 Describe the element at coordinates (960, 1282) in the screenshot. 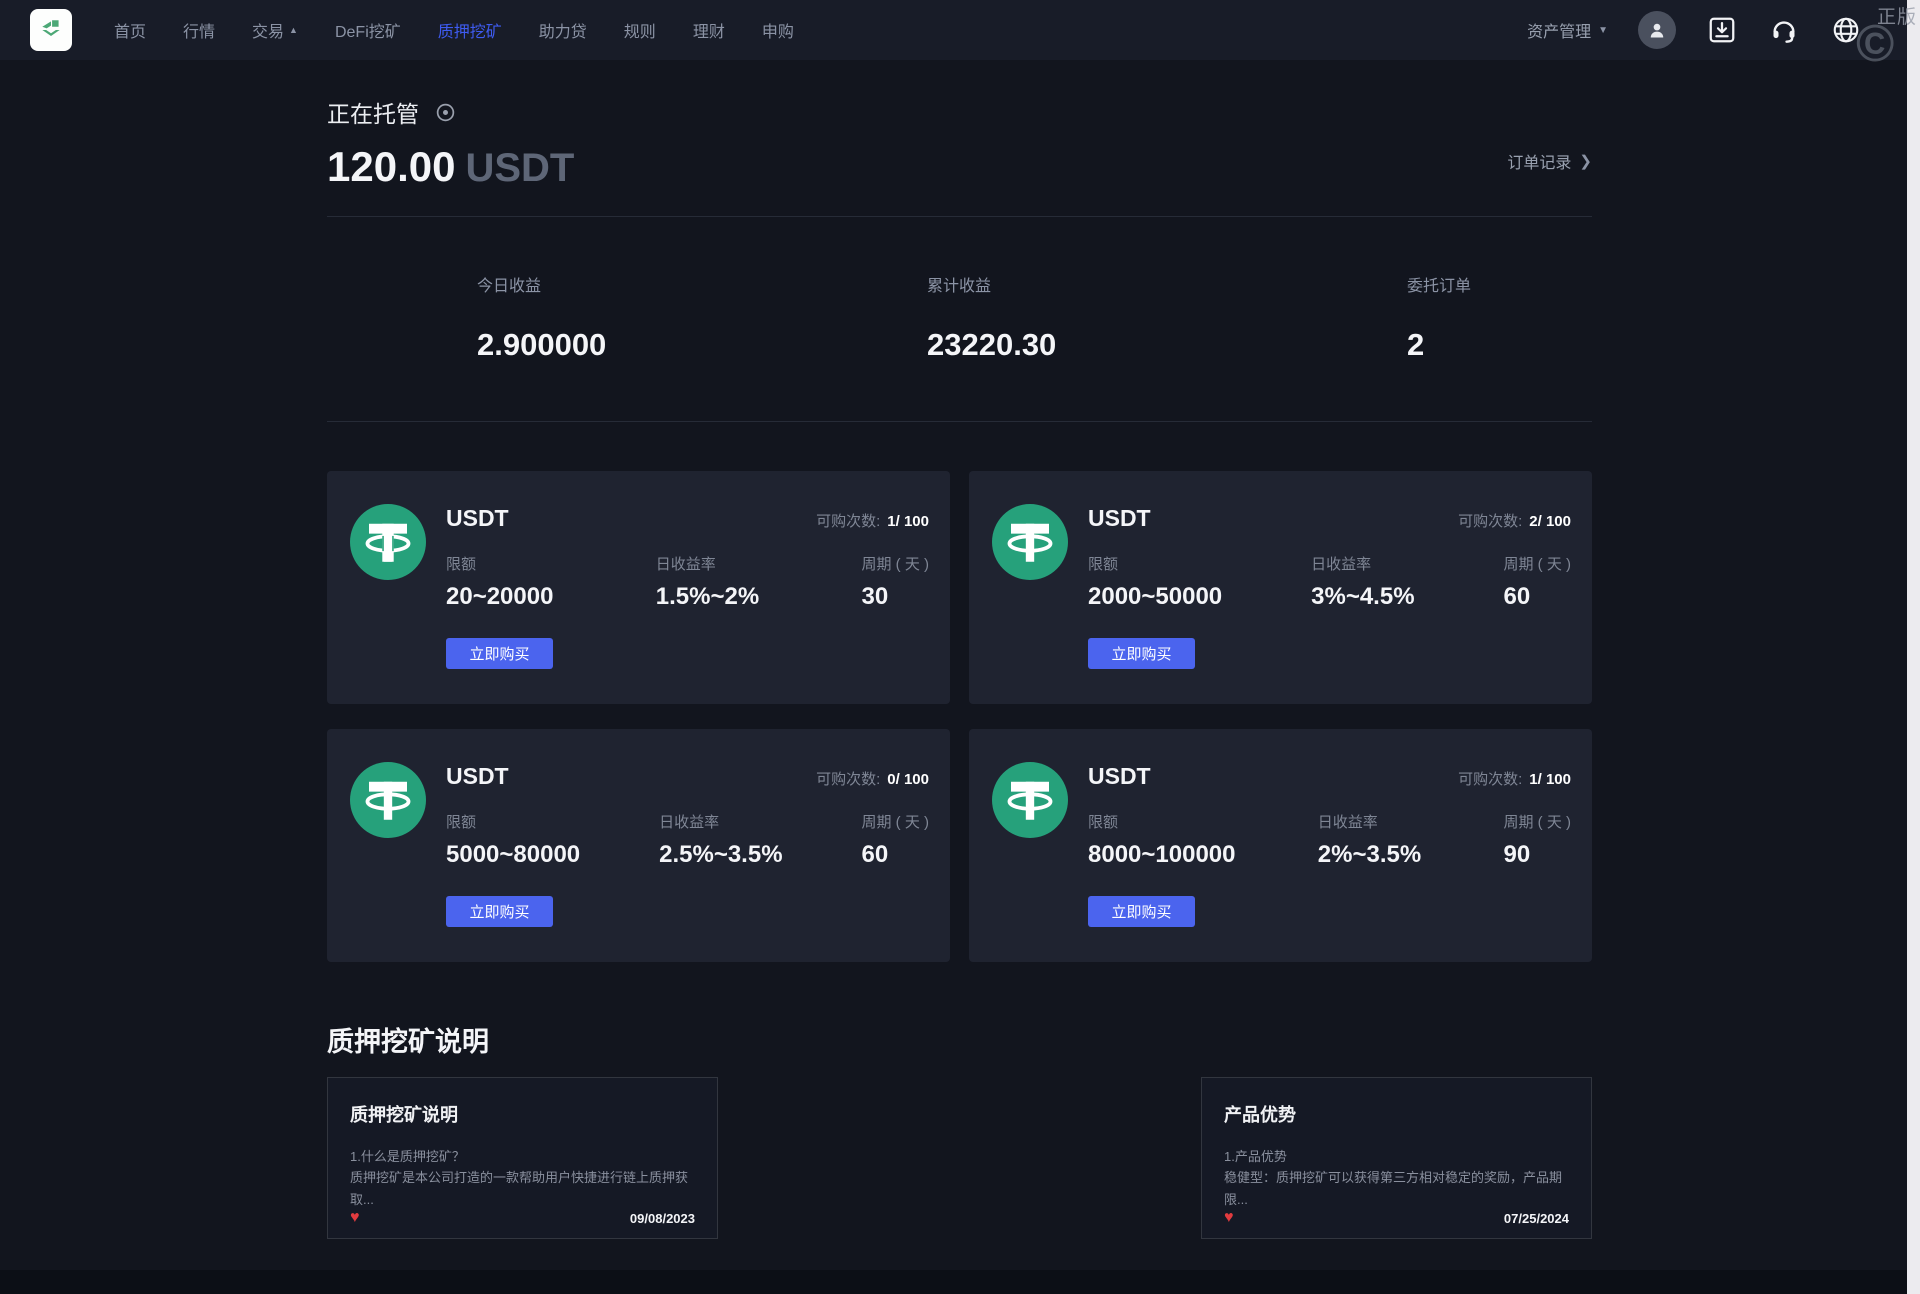

I see `footer-strip` at that location.